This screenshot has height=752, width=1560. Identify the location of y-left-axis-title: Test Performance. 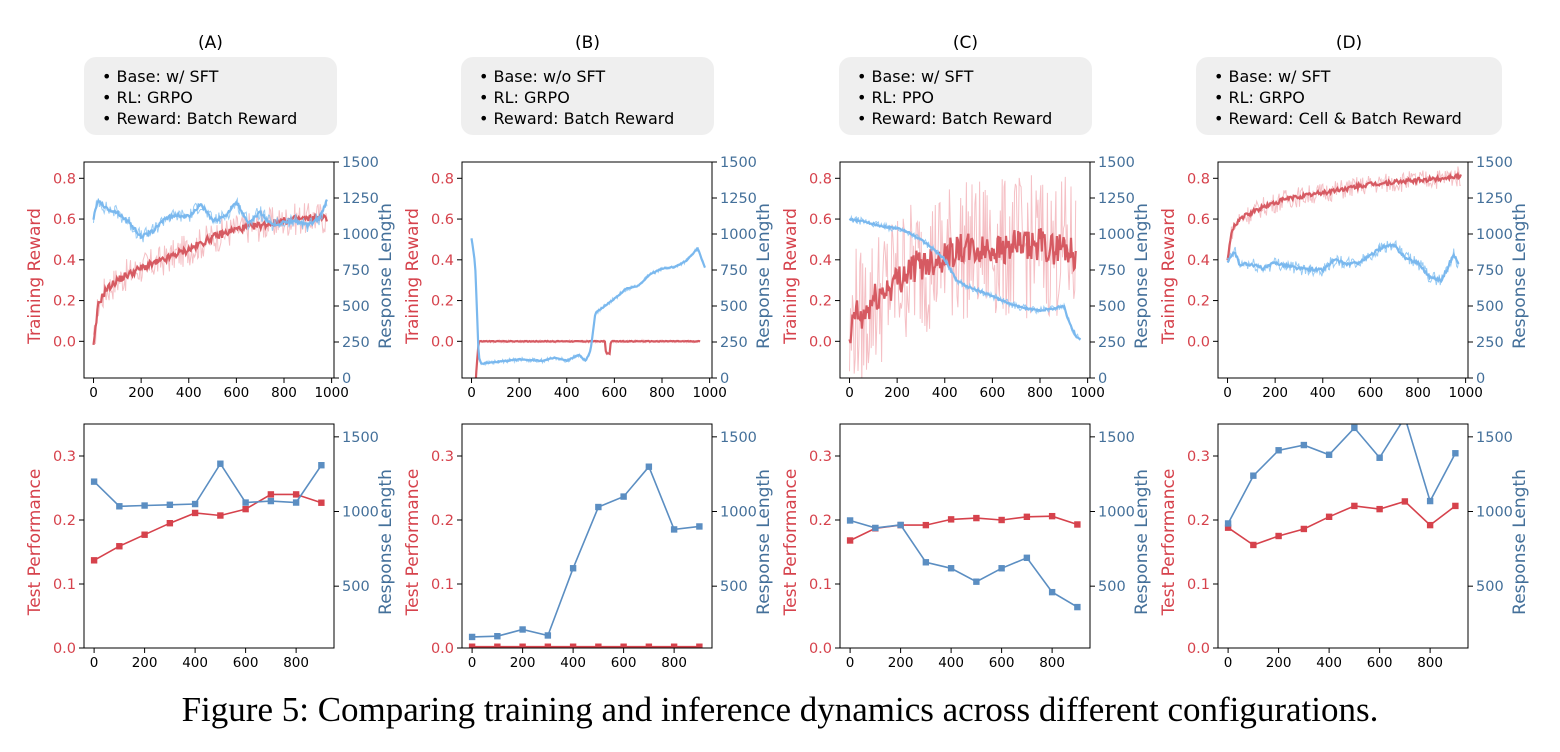
(791, 543).